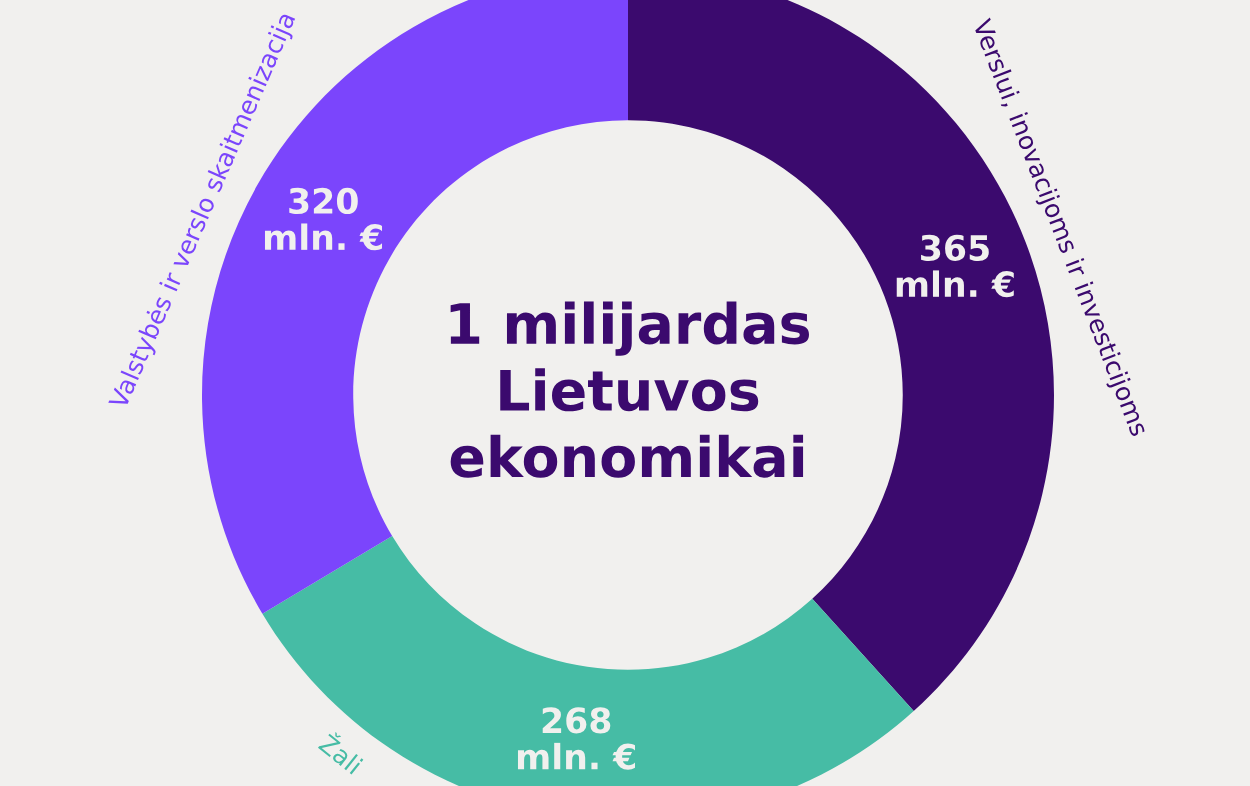  What do you see at coordinates (576, 738) in the screenshot?
I see `data-label: 268 mln. €` at bounding box center [576, 738].